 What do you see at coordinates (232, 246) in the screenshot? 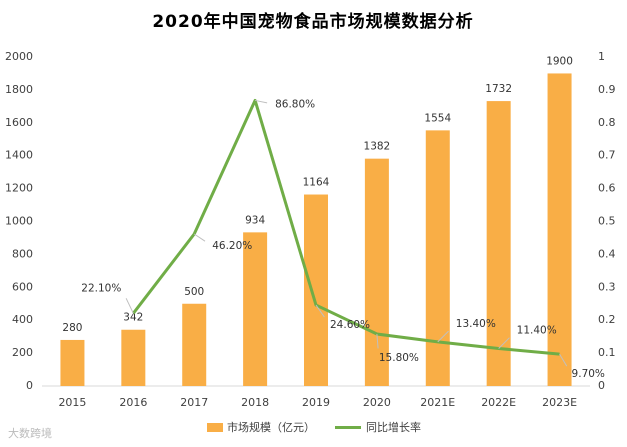
I see `line-value-label: 46.20%` at bounding box center [232, 246].